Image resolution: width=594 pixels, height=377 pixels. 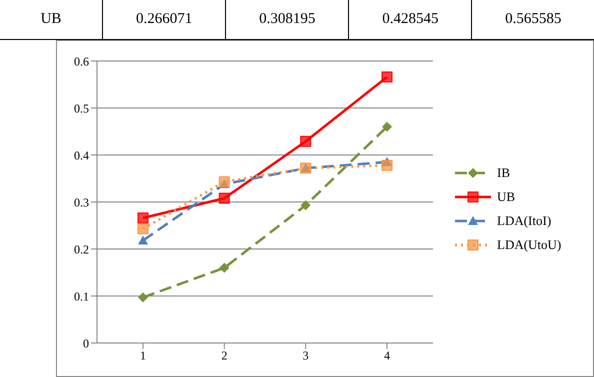 What do you see at coordinates (81, 61) in the screenshot?
I see `y-tick-label: 0.6` at bounding box center [81, 61].